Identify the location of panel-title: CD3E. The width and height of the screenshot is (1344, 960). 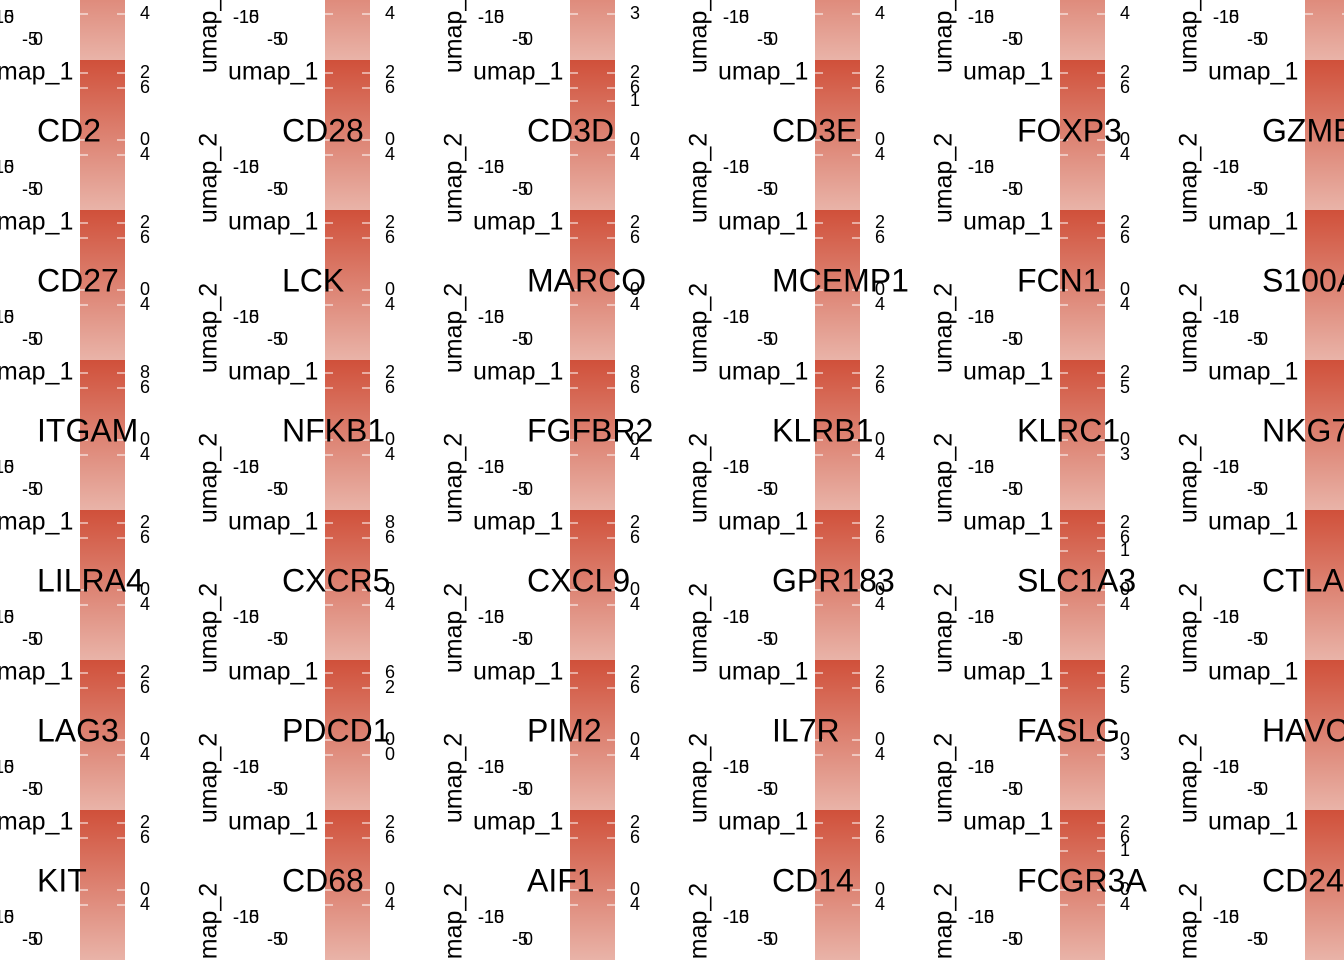
(814, 130).